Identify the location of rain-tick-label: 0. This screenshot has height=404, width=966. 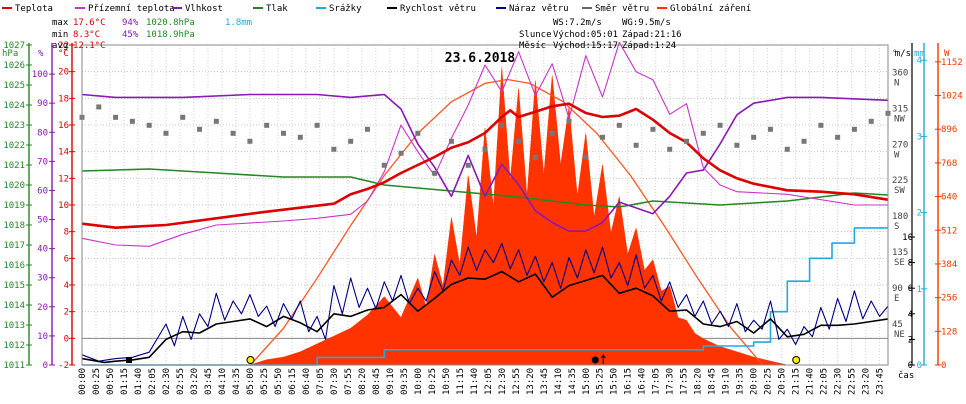
(919, 366).